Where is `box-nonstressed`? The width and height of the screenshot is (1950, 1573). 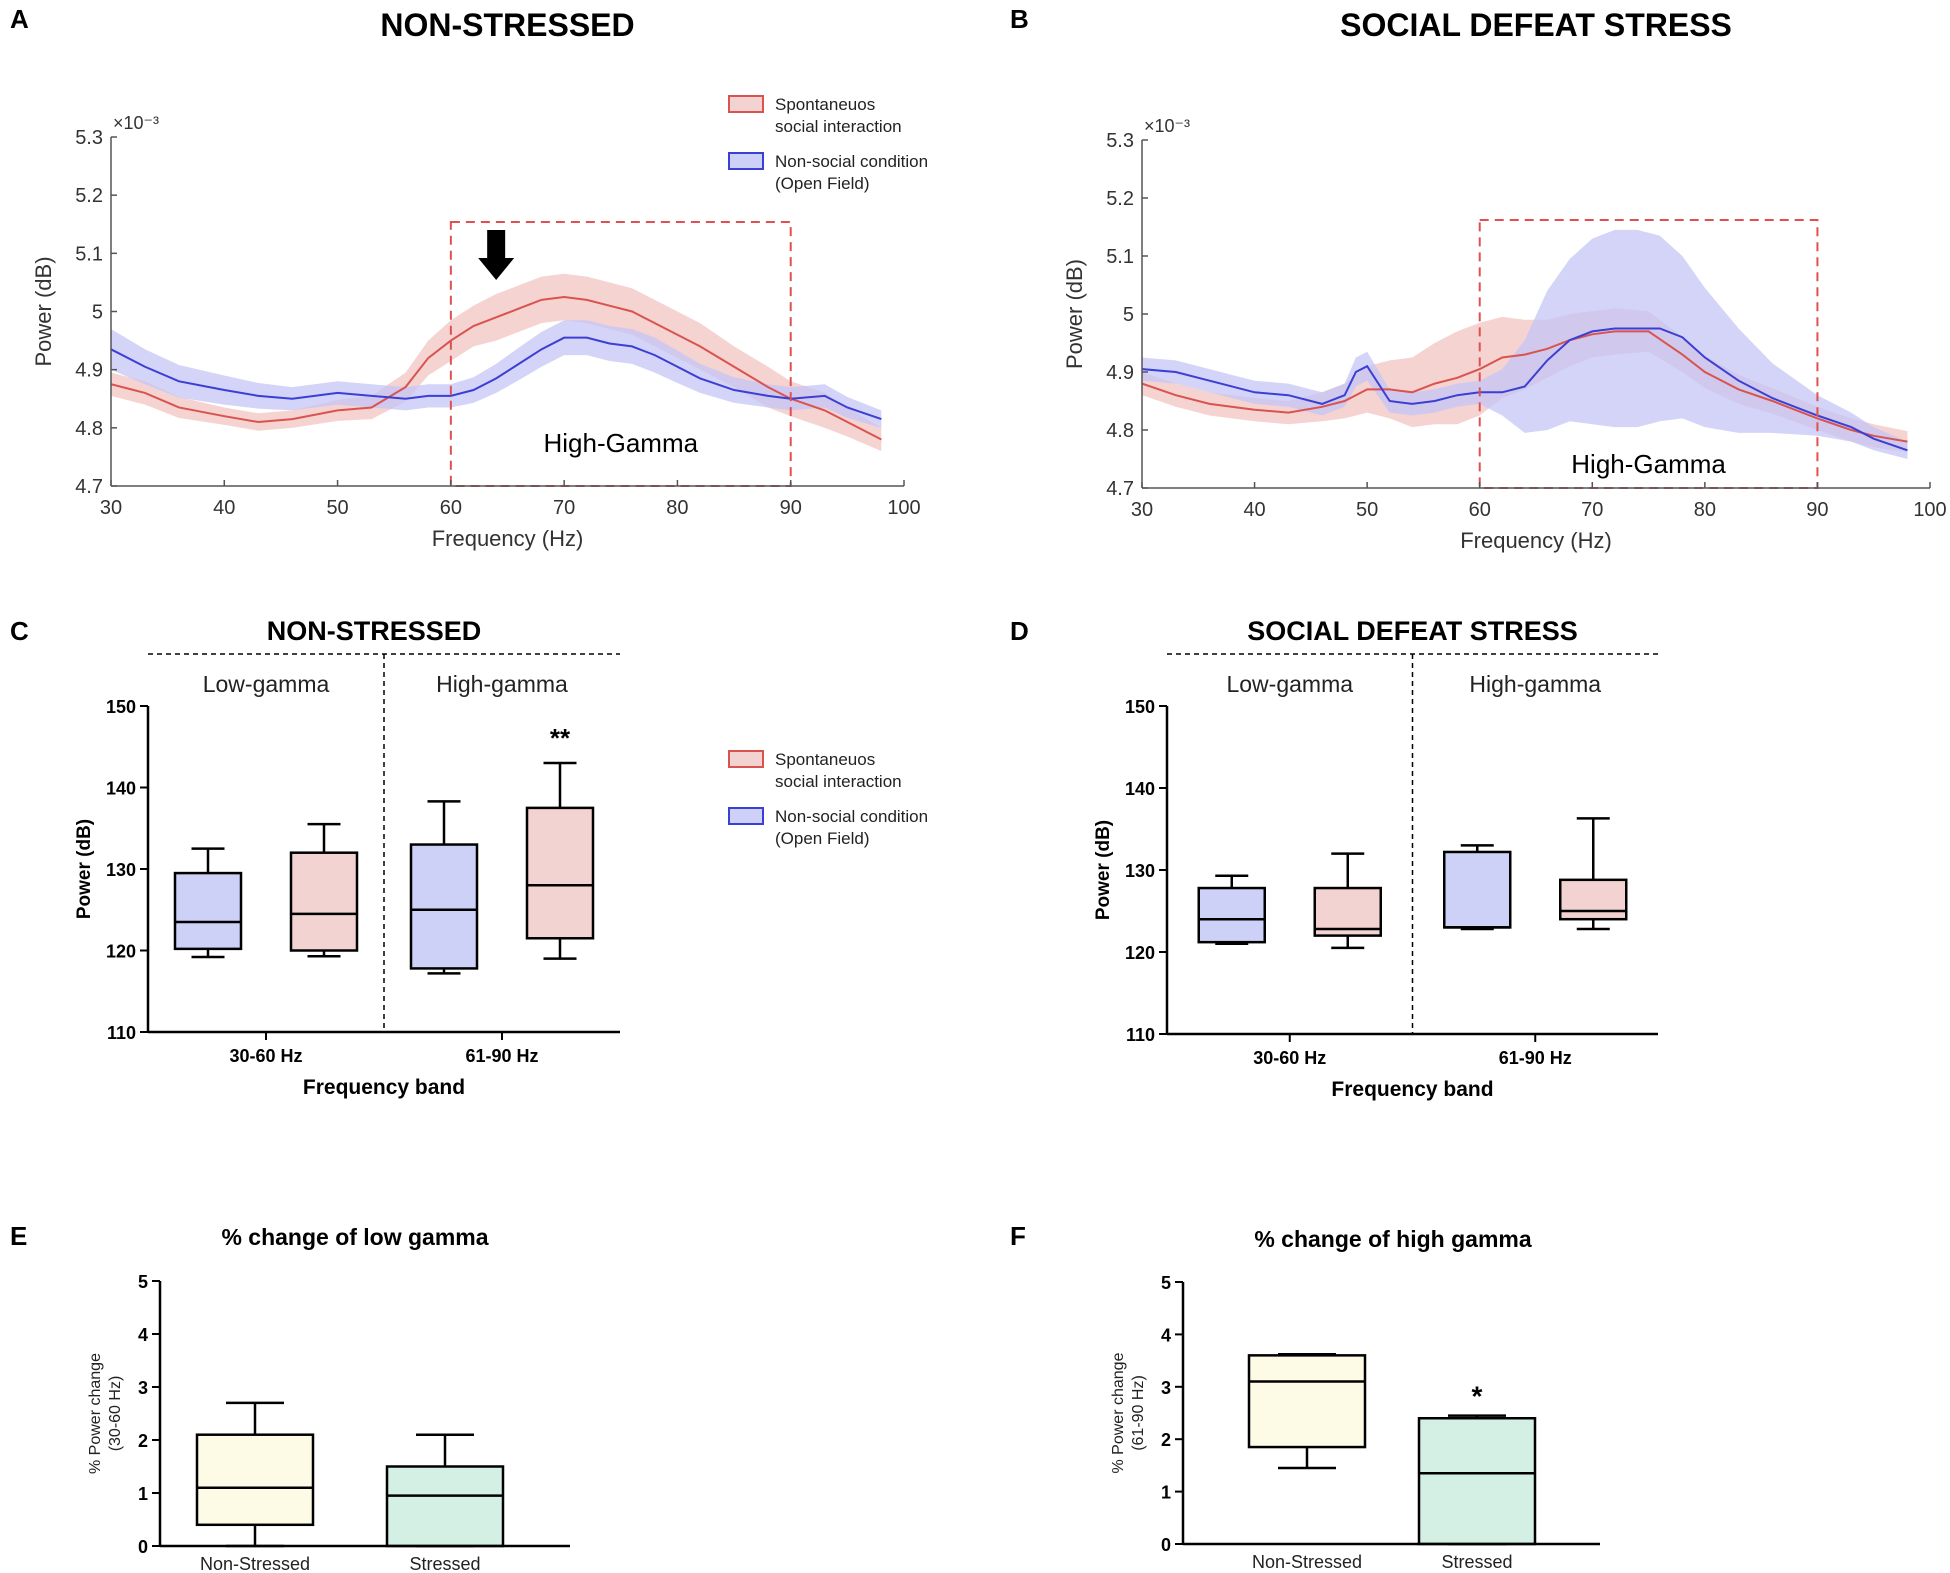 box-nonstressed is located at coordinates (1307, 1411).